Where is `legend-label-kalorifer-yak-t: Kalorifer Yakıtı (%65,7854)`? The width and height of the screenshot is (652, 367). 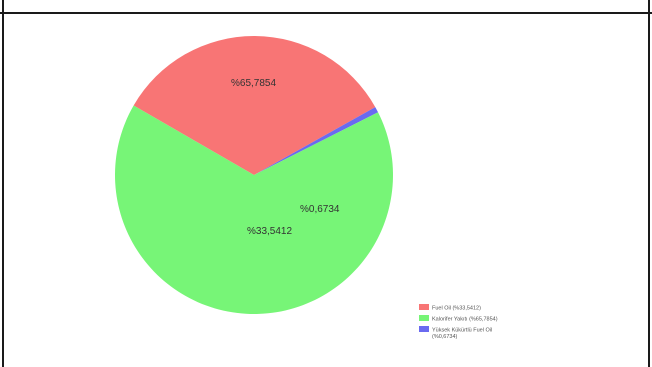 legend-label-kalorifer-yak-t: Kalorifer Yakıtı (%65,7854) is located at coordinates (465, 320).